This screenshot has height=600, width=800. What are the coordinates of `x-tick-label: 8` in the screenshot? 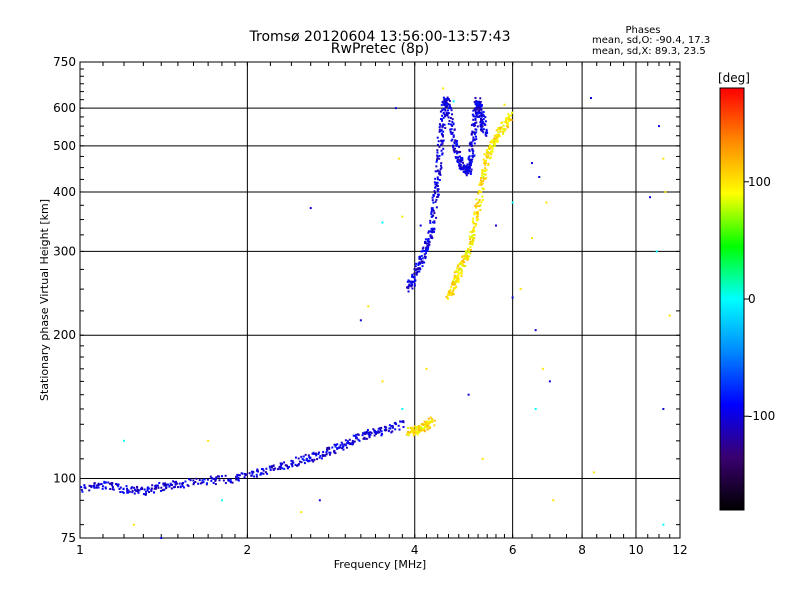 It's located at (582, 550).